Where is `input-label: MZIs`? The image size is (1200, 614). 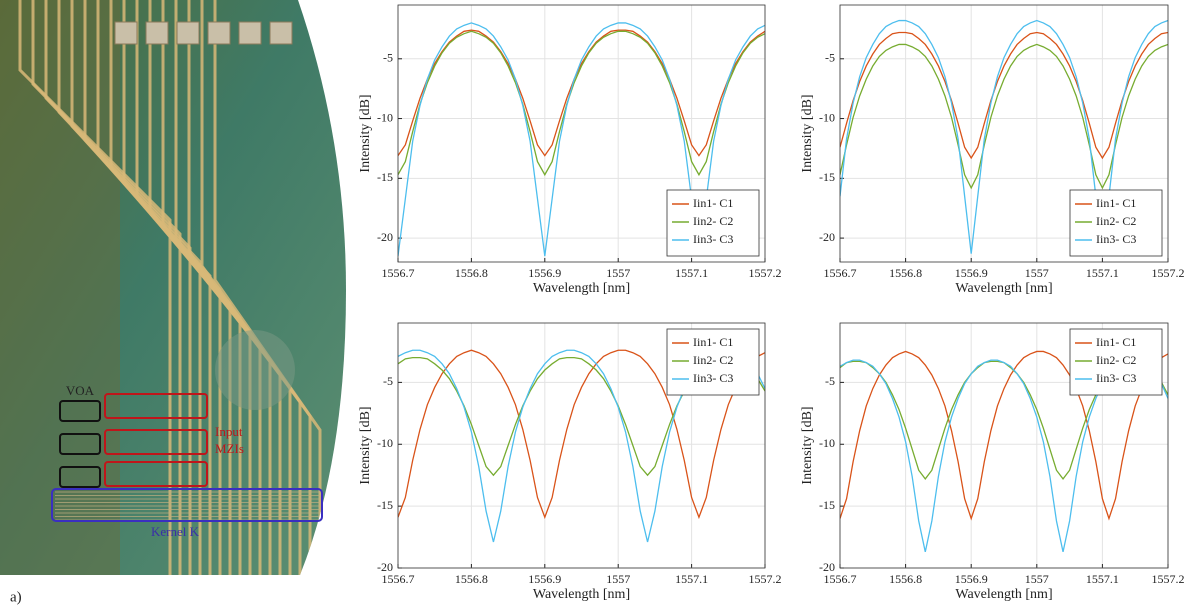
input-label: MZIs is located at coordinates (229, 448).